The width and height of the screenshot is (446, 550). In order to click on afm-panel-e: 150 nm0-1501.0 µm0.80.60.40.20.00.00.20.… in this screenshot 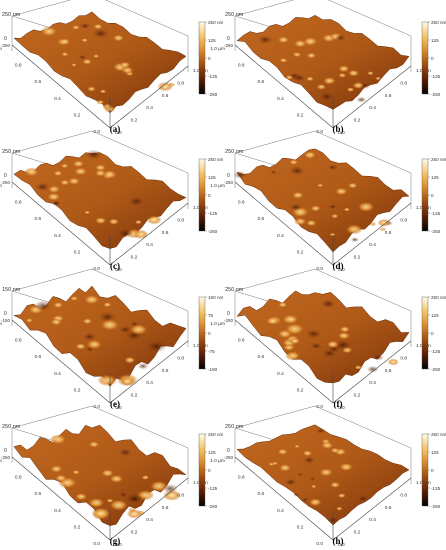, I will do `click(111, 340)`.